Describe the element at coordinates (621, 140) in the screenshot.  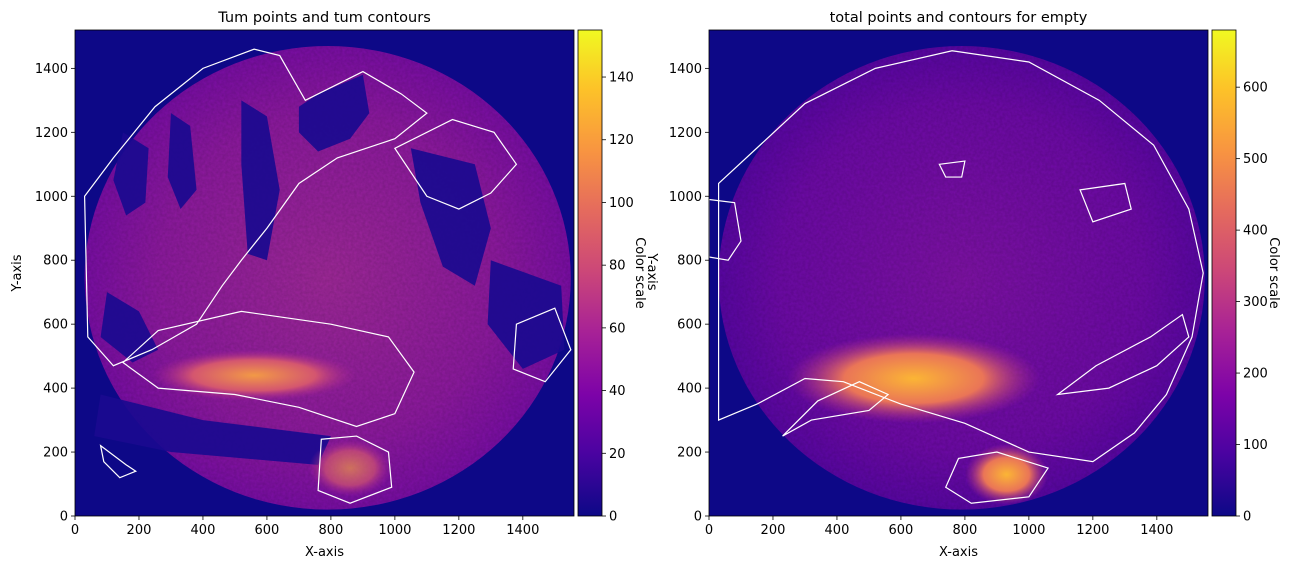
I see `colorbar-tick-label-6: 120` at that location.